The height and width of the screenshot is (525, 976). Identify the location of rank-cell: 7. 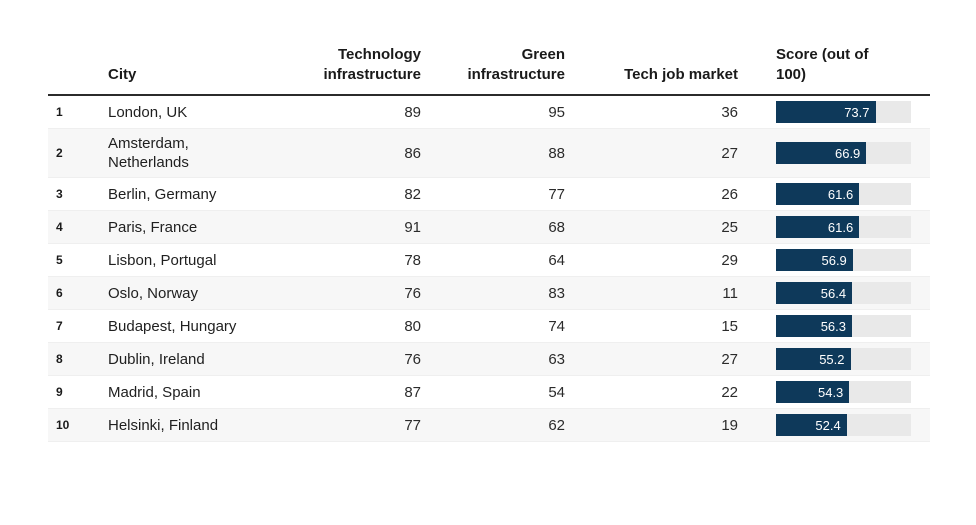
(59, 325).